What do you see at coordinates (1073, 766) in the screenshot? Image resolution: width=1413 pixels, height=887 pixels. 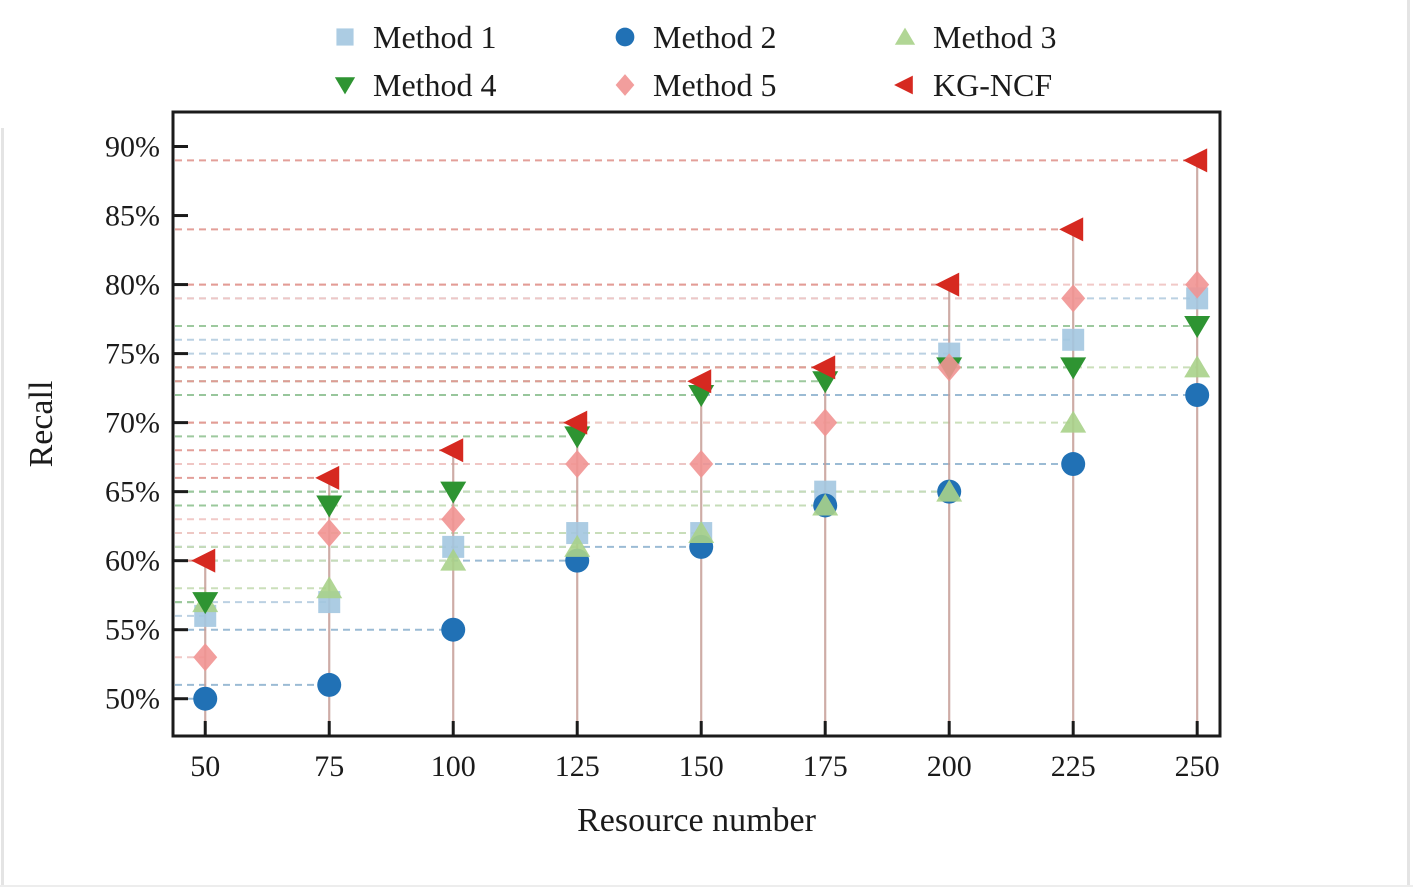 I see `x-tick-label: 225` at bounding box center [1073, 766].